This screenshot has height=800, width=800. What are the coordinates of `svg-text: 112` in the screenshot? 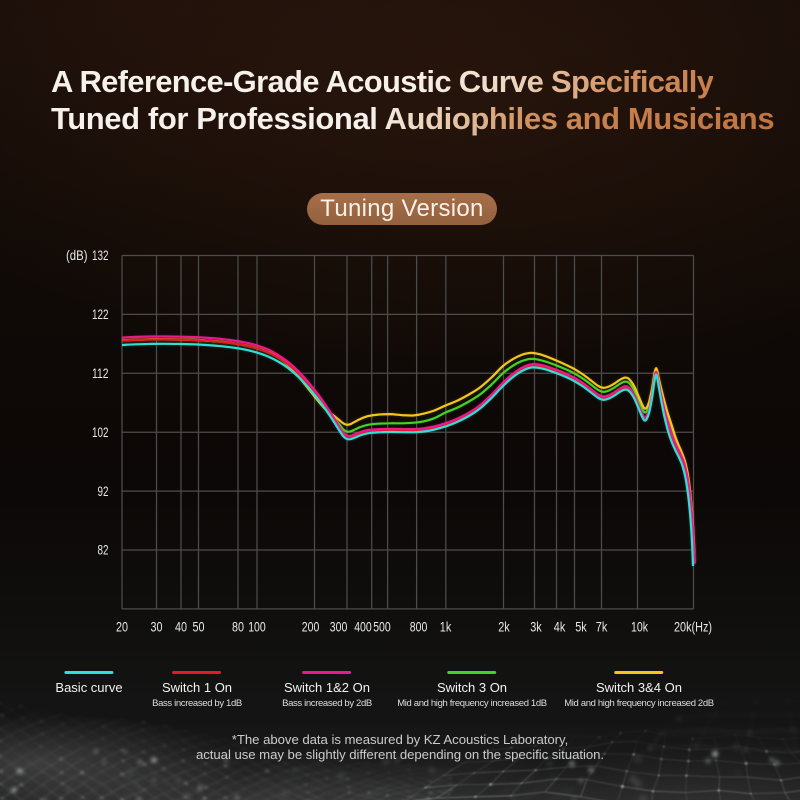 It's located at (100, 373).